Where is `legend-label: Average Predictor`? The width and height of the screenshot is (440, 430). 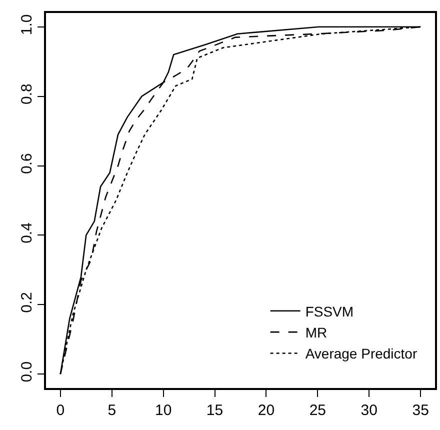
legend-label: Average Predictor is located at coordinates (361, 354).